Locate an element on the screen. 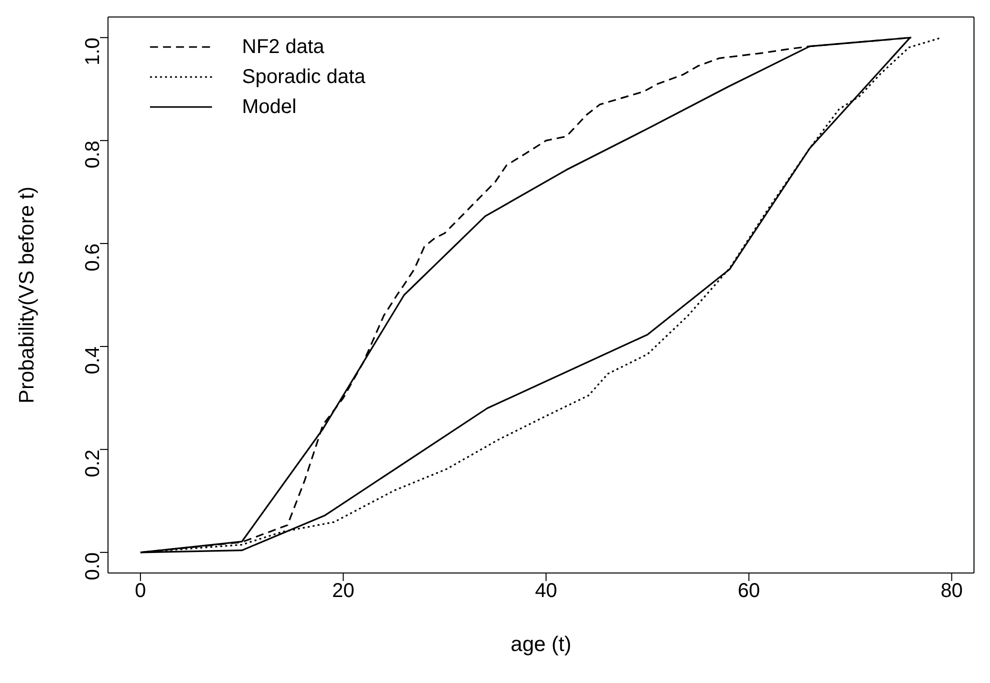  legend-label: Model is located at coordinates (269, 107).